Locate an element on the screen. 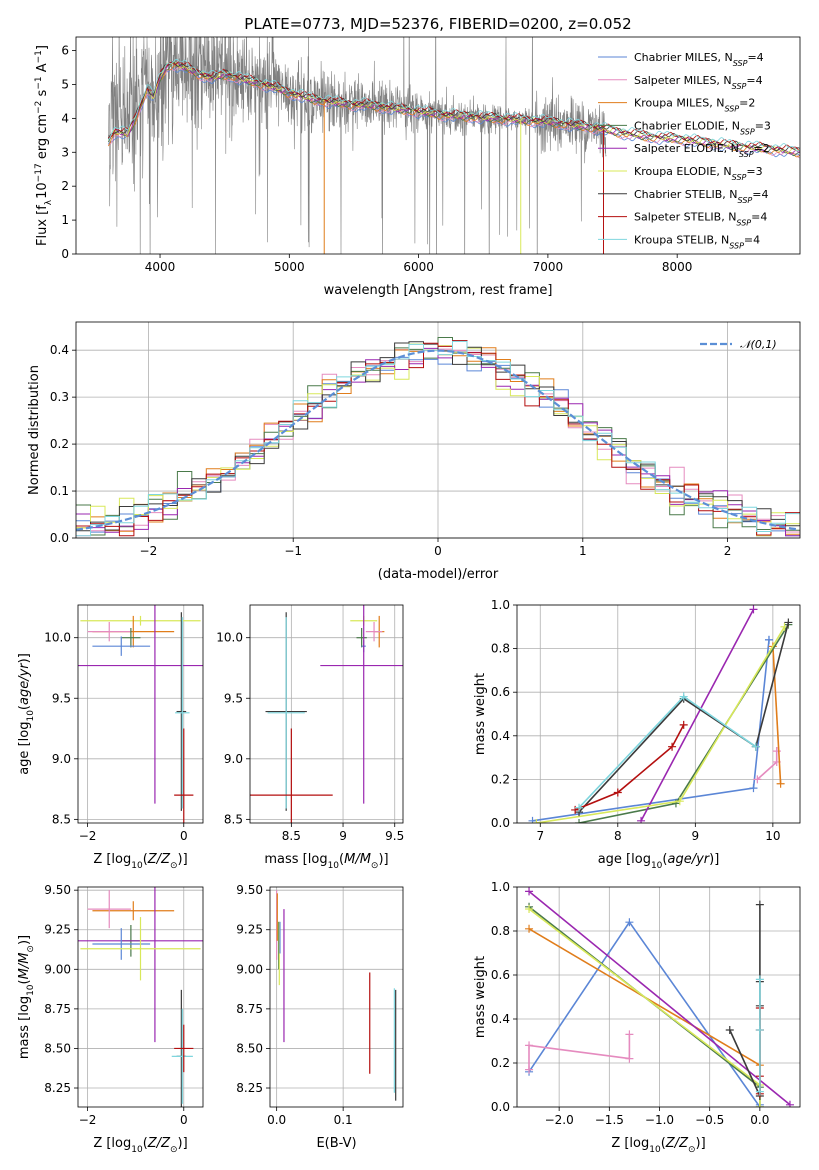  series-salpeter_miles is located at coordinates (767, 765).